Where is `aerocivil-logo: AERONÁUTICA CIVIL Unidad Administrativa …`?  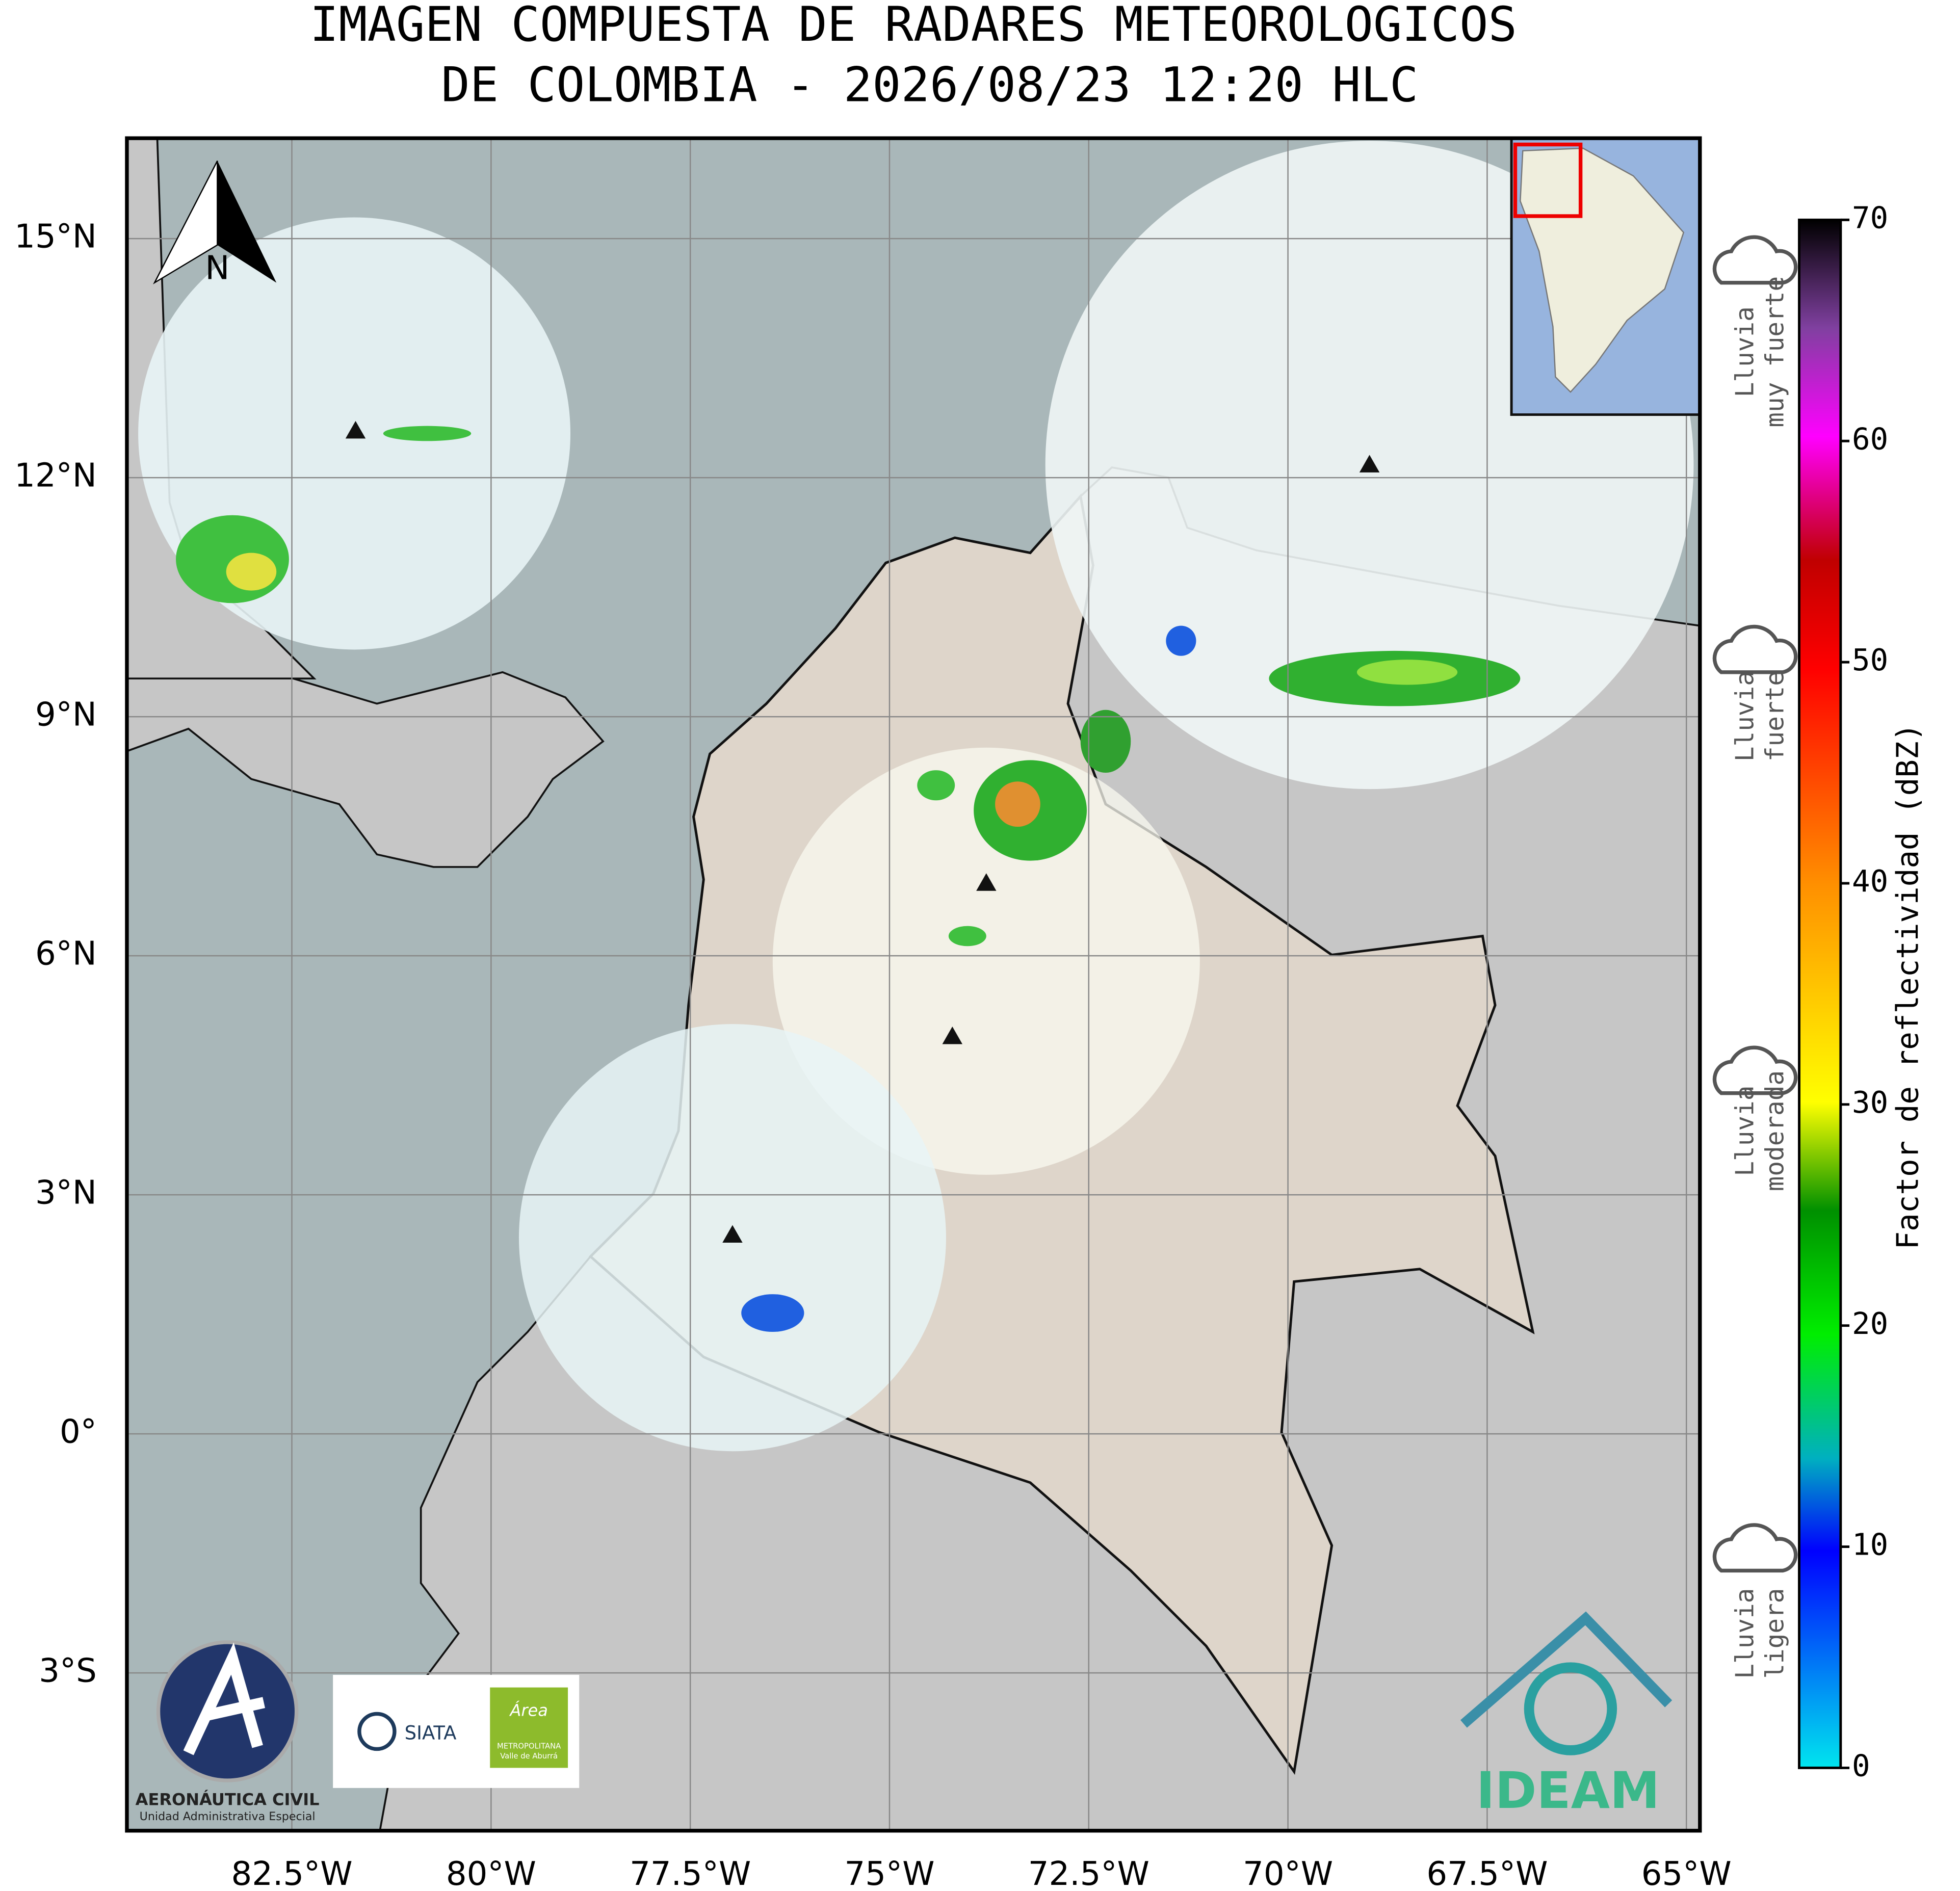 aerocivil-logo: AERONÁUTICA CIVIL Unidad Administrativa … is located at coordinates (228, 1731).